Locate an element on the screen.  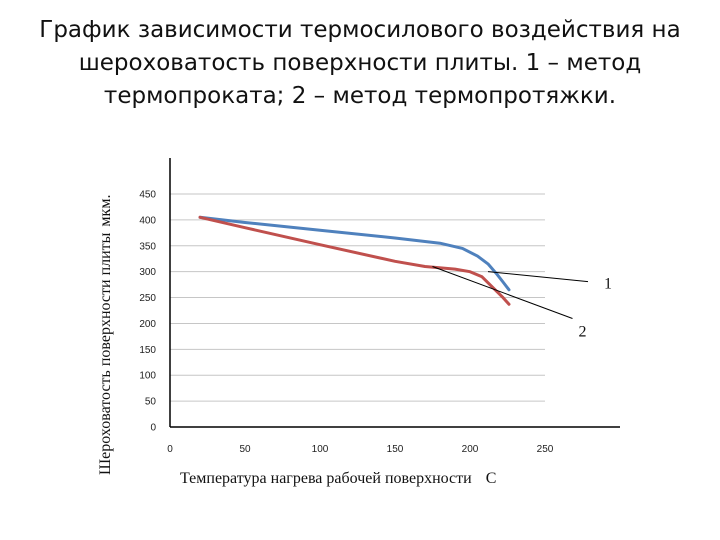
x-tick-100: 100 is located at coordinates (320, 449).